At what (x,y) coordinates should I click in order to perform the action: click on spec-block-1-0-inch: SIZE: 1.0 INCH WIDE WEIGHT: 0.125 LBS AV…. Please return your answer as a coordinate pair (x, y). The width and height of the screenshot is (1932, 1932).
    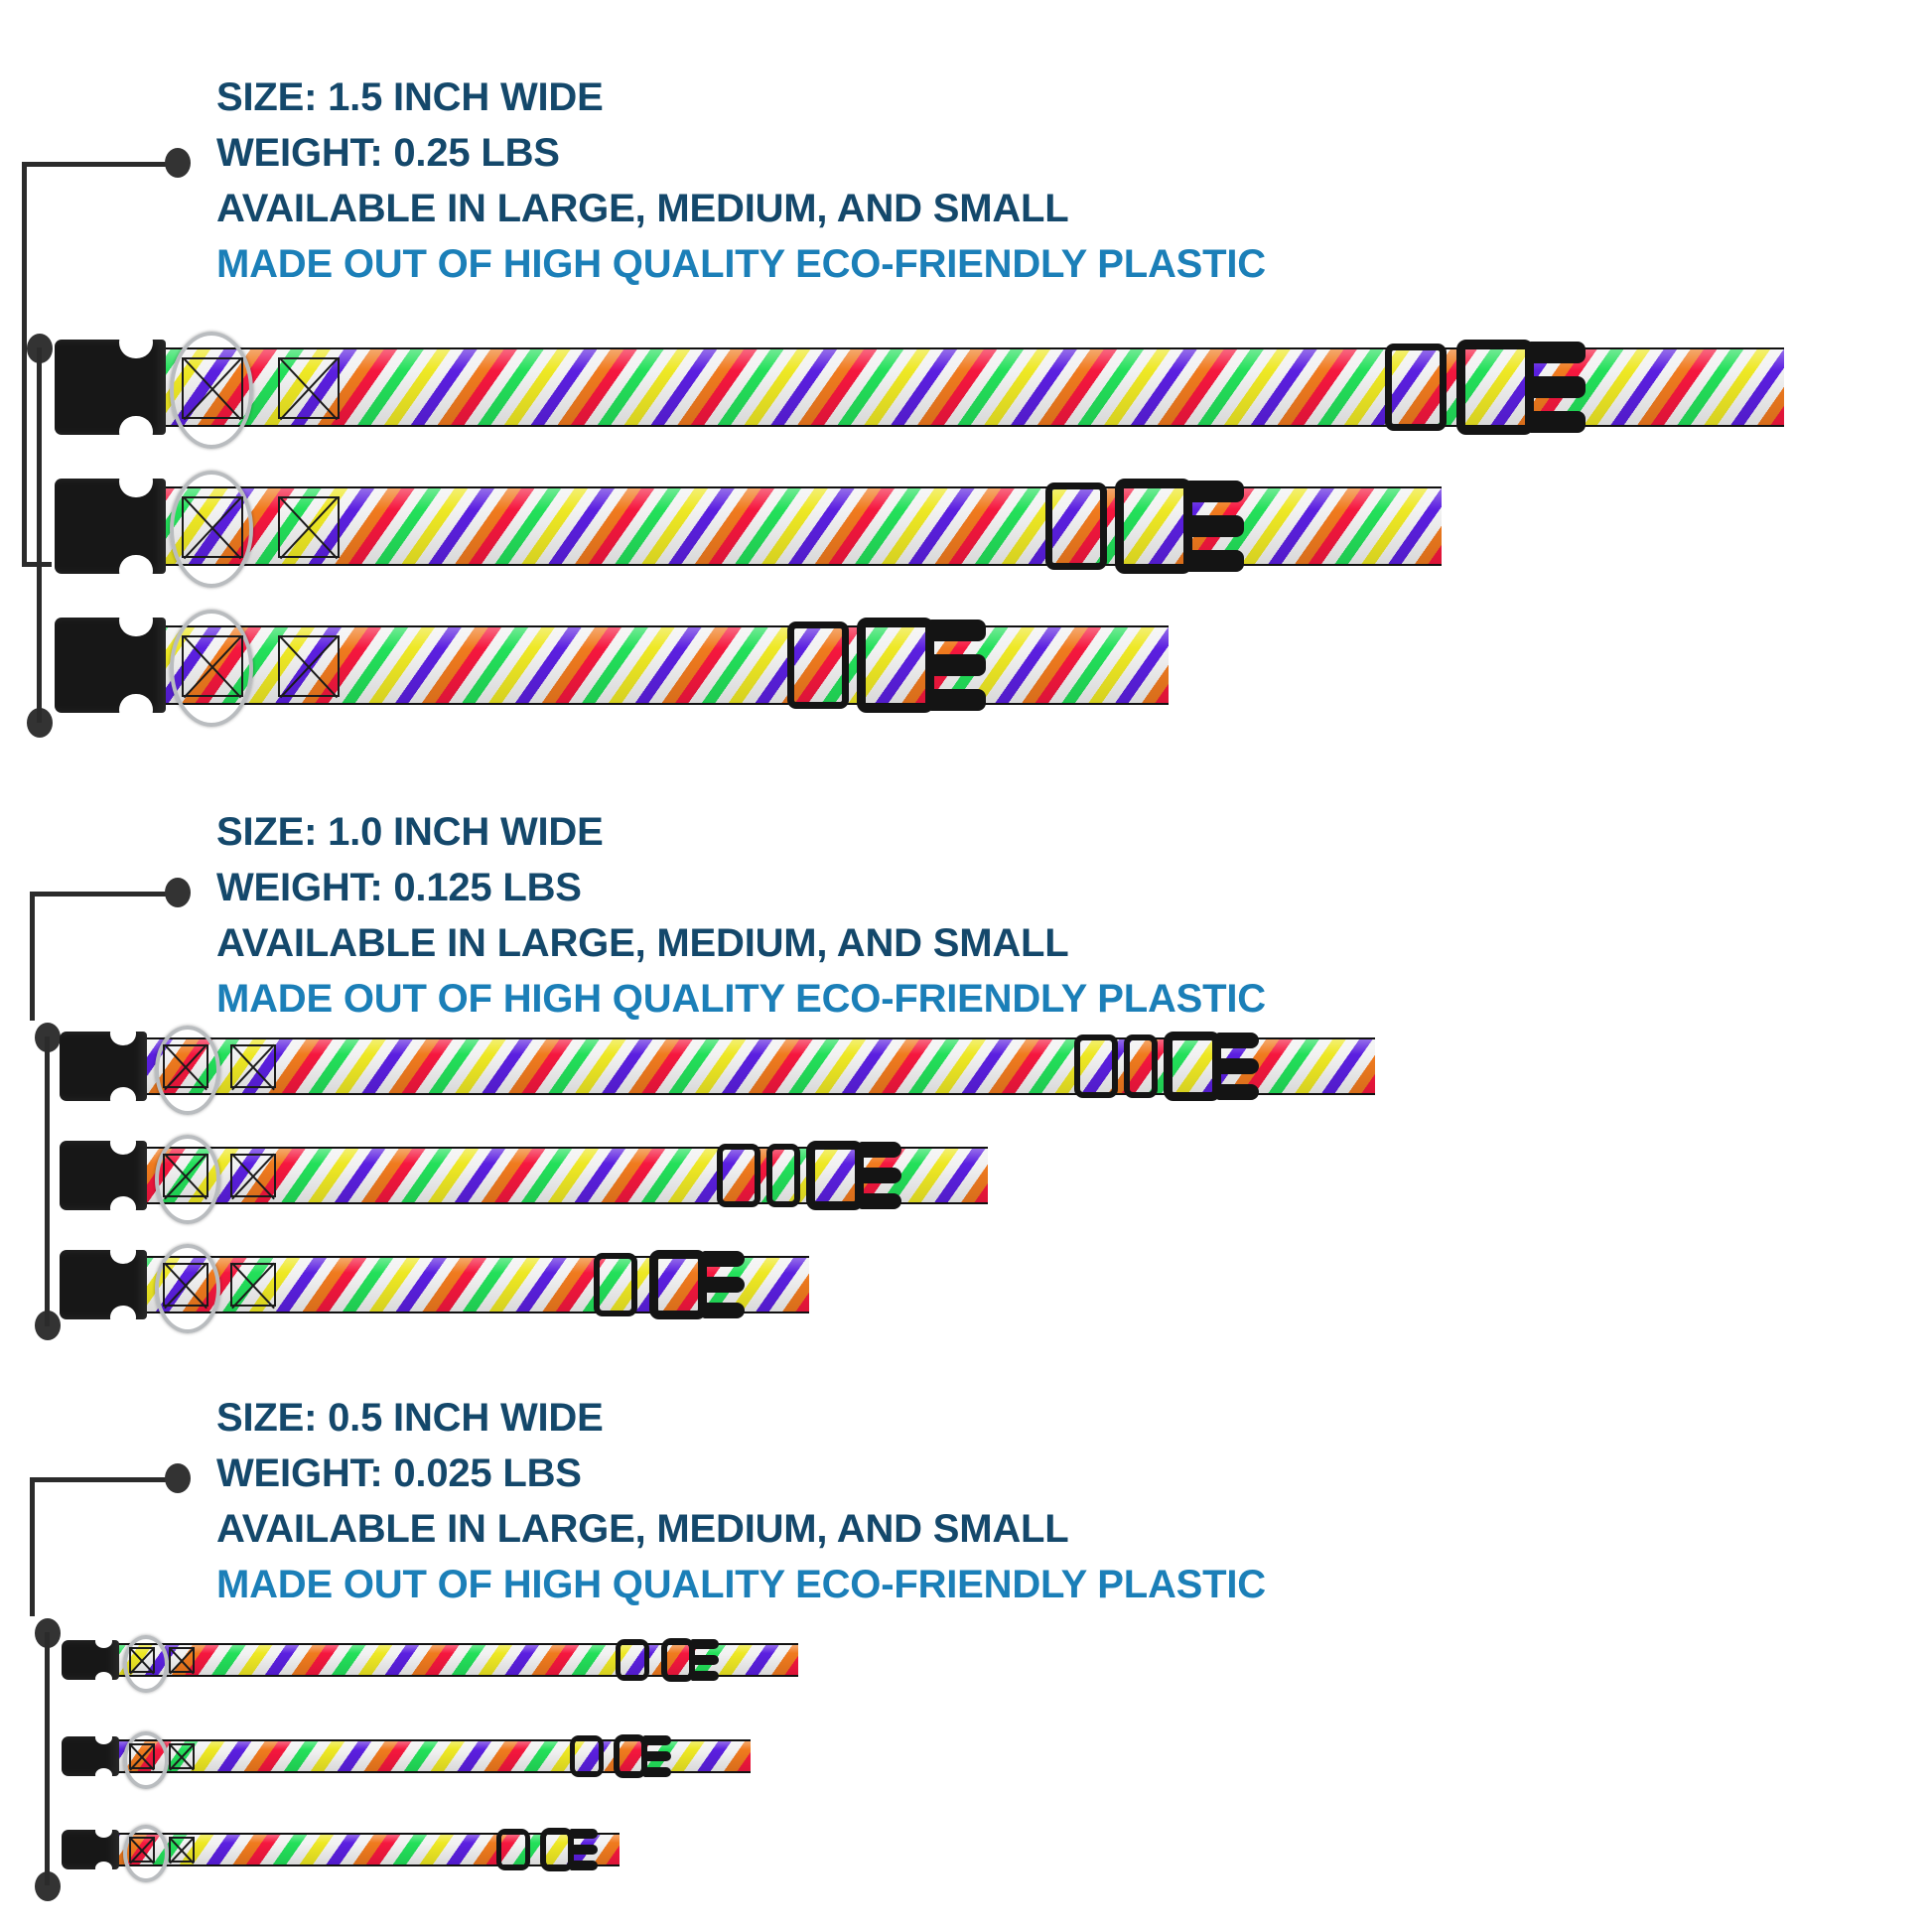
    Looking at the image, I should click on (741, 915).